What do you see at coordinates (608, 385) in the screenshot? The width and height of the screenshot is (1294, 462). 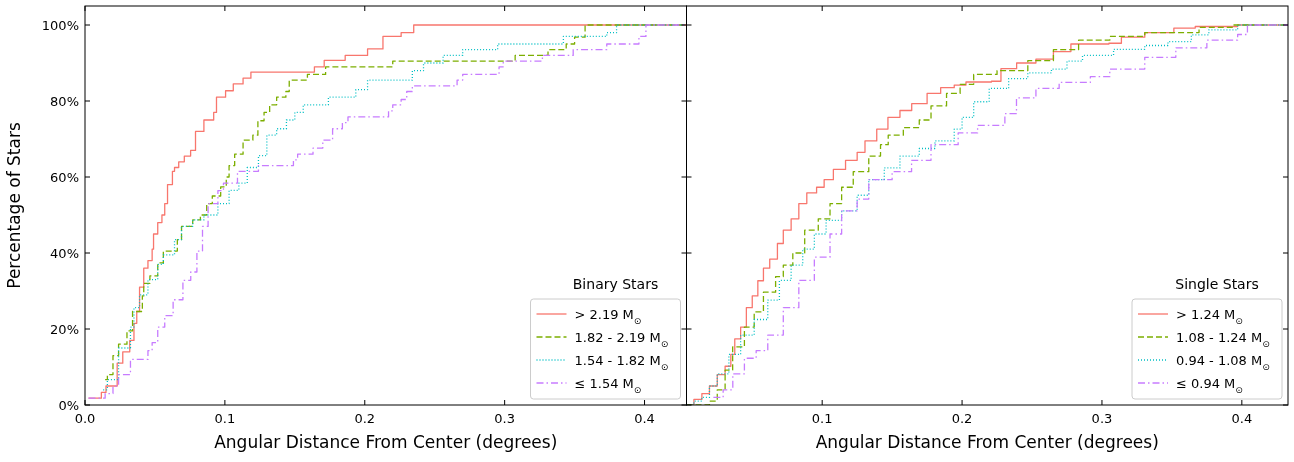 I see `legend-label: ≤ 1.54 M$_{⊙}$` at bounding box center [608, 385].